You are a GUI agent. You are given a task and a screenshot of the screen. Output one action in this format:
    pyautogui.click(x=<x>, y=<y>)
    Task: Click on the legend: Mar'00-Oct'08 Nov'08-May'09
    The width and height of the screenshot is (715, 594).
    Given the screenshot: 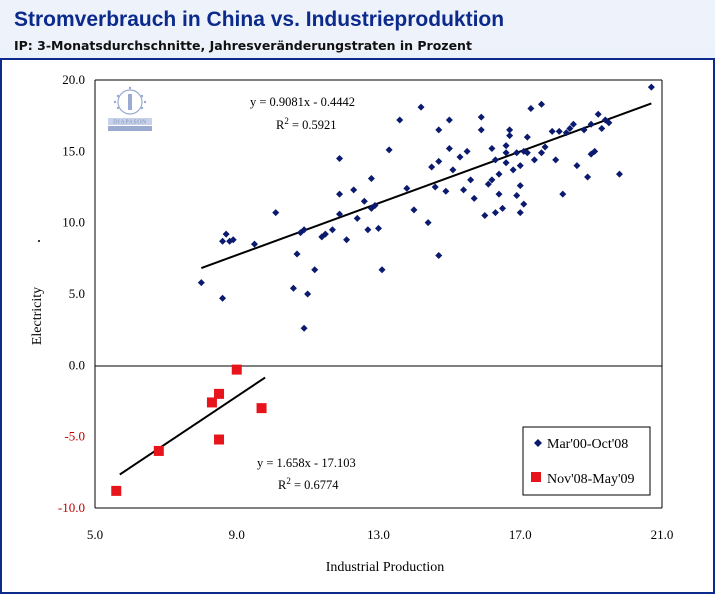 What is the action you would take?
    pyautogui.click(x=586, y=461)
    